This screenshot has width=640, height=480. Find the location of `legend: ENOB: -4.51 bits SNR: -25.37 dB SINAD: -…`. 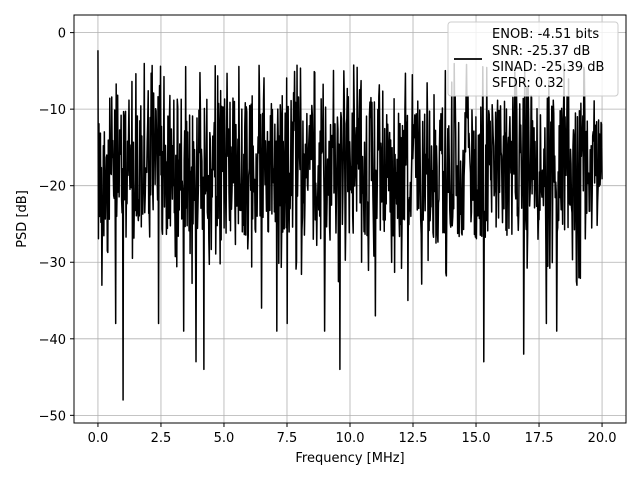

legend: ENOB: -4.51 bits SNR: -25.37 dB SINAD: -… is located at coordinates (533, 59).